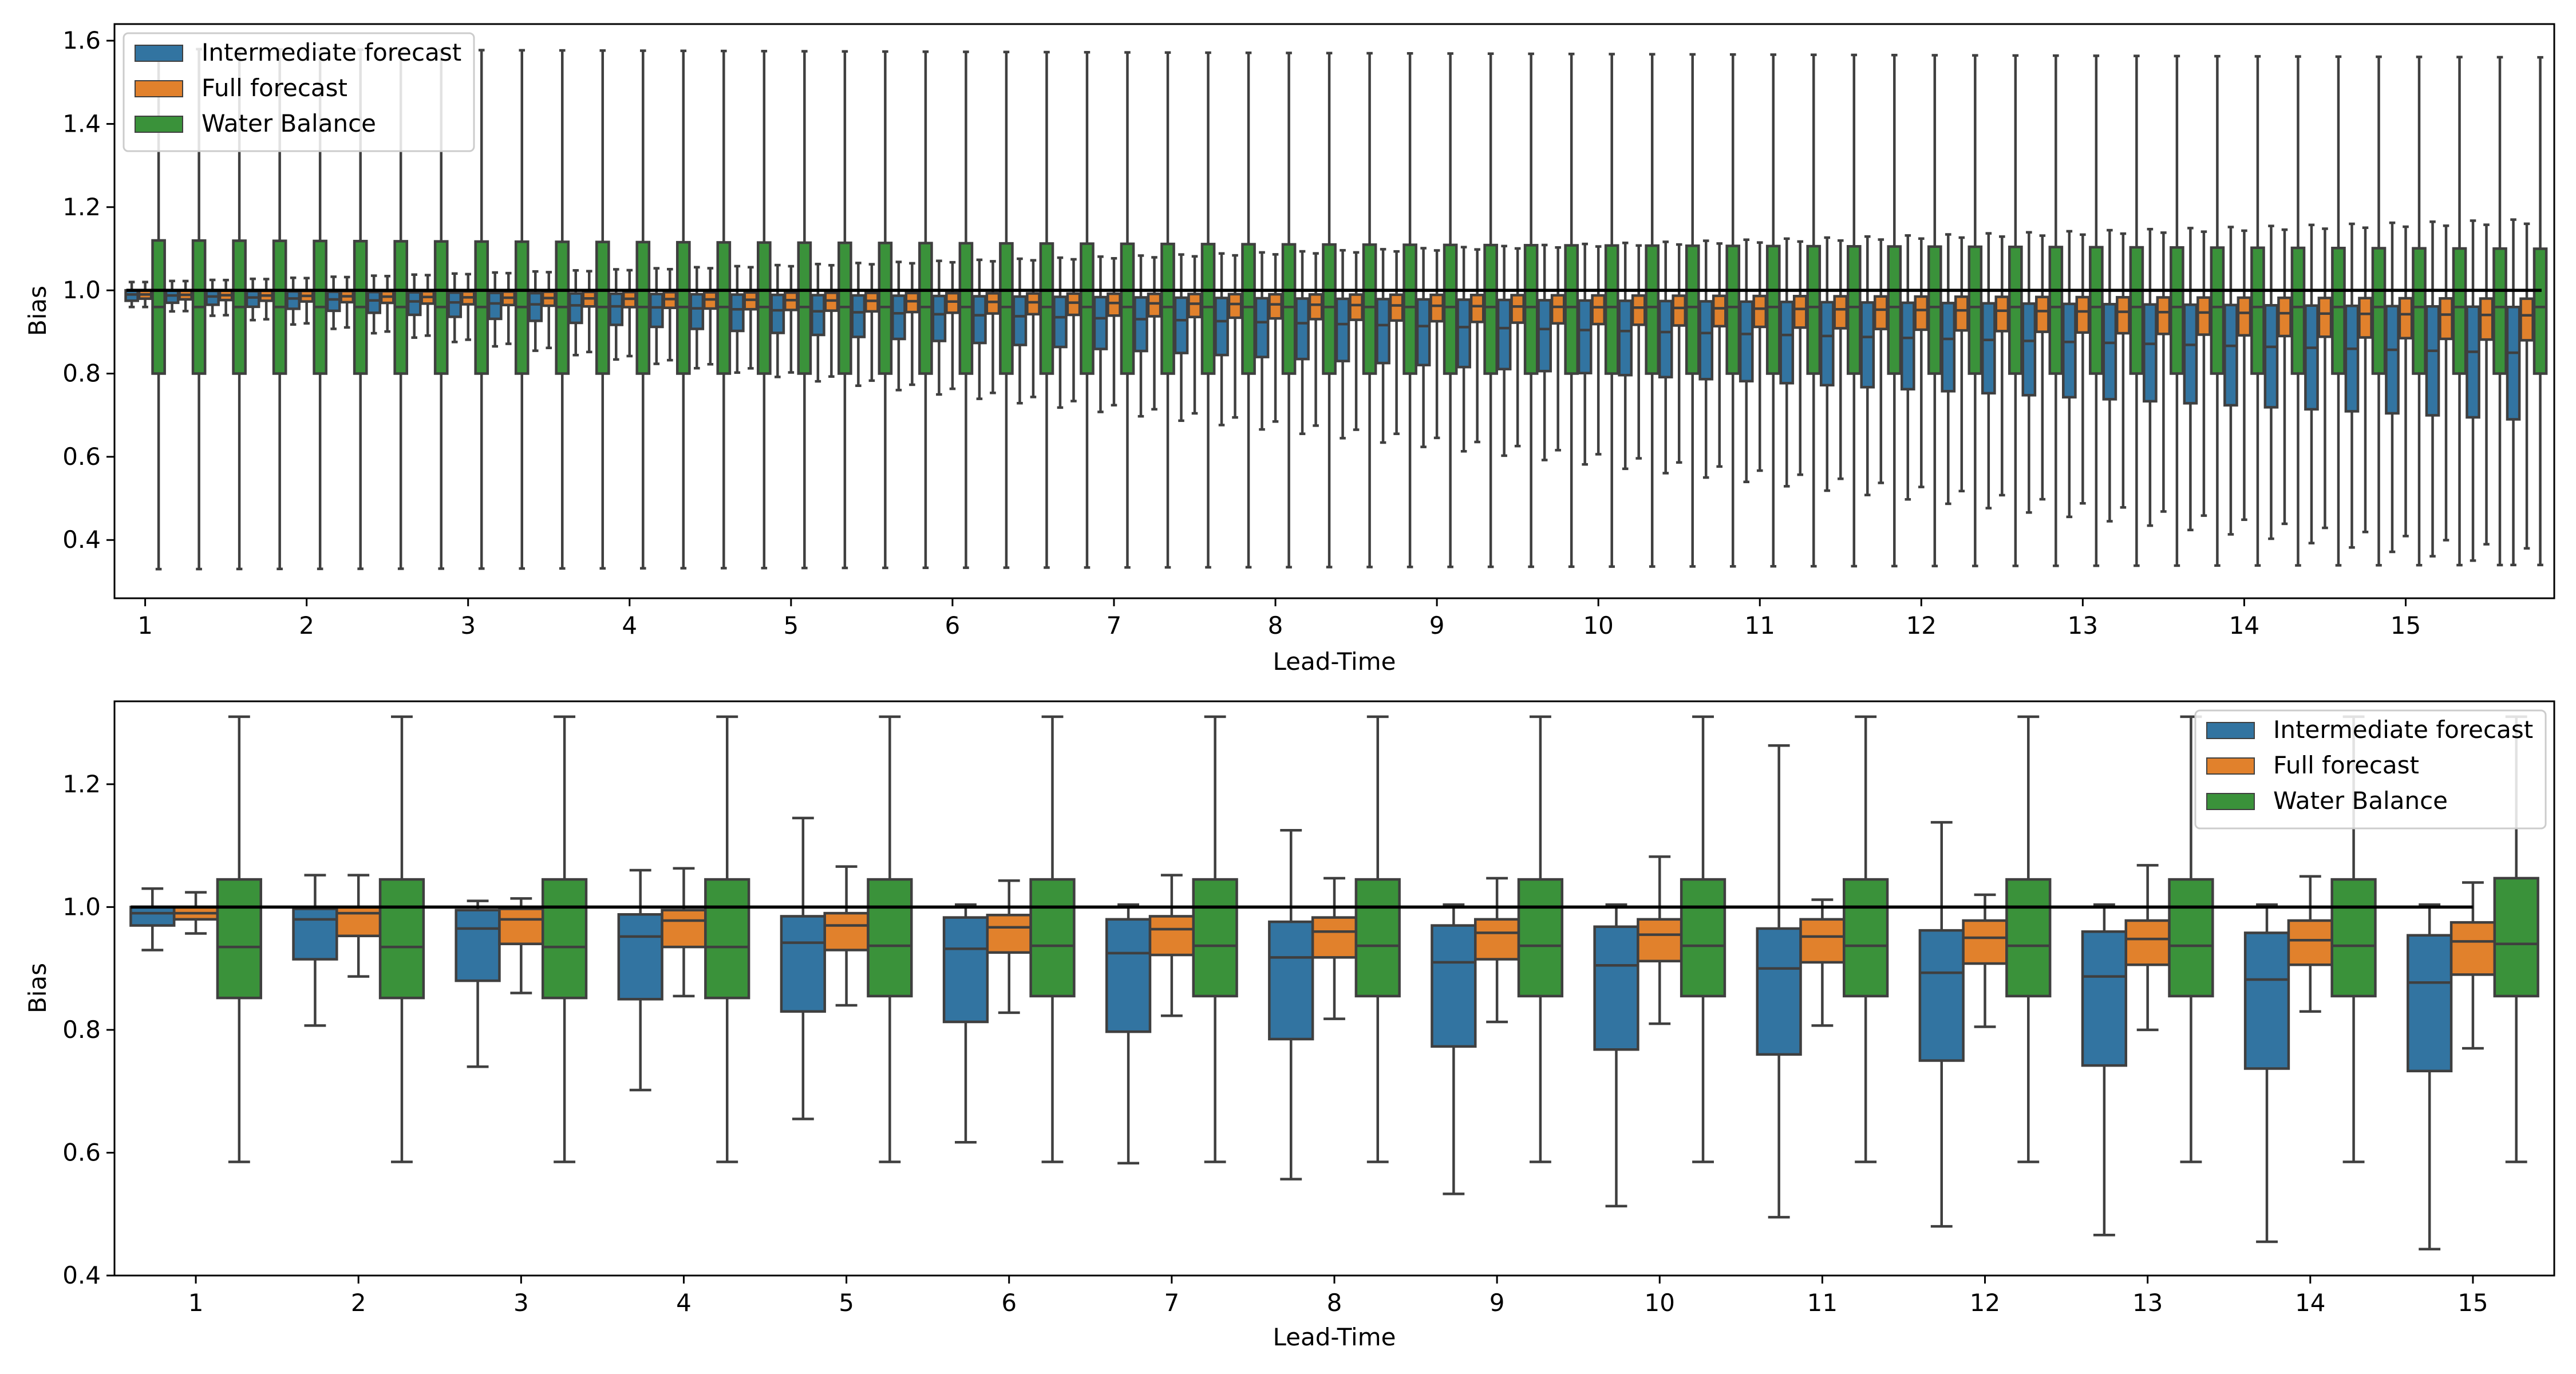 This screenshot has width=2576, height=1374. Describe the element at coordinates (952, 302) in the screenshot. I see `top-box-full-21-body` at that location.